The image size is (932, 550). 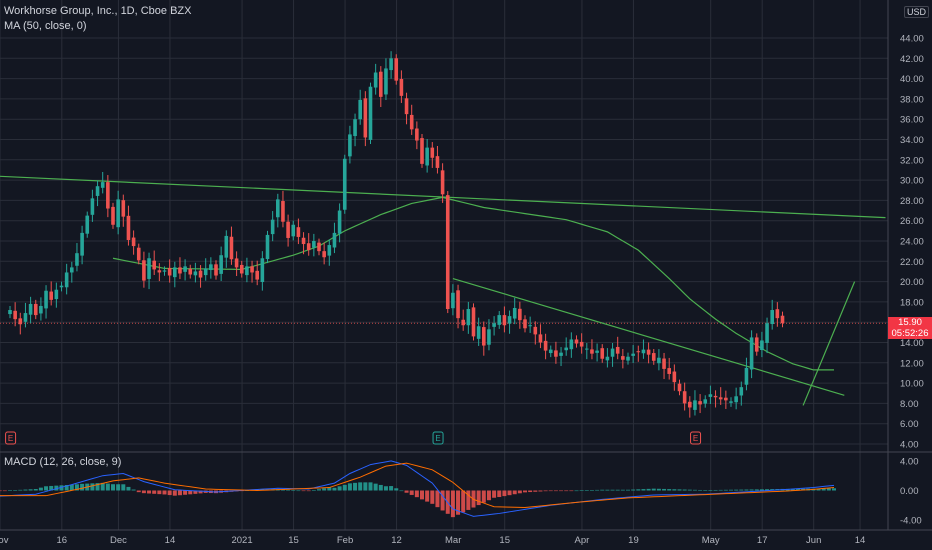 What do you see at coordinates (912, 140) in the screenshot?
I see `y-tick-label: 34.00` at bounding box center [912, 140].